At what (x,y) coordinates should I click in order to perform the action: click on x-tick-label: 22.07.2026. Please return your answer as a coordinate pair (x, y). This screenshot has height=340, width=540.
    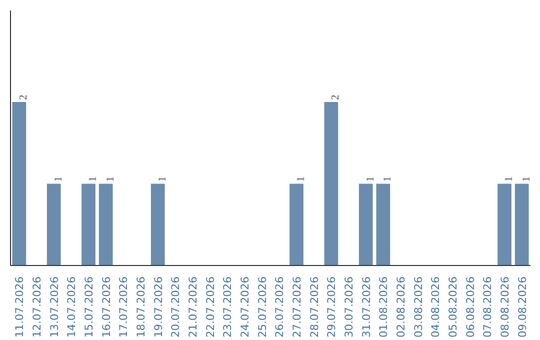
    Looking at the image, I should click on (210, 307).